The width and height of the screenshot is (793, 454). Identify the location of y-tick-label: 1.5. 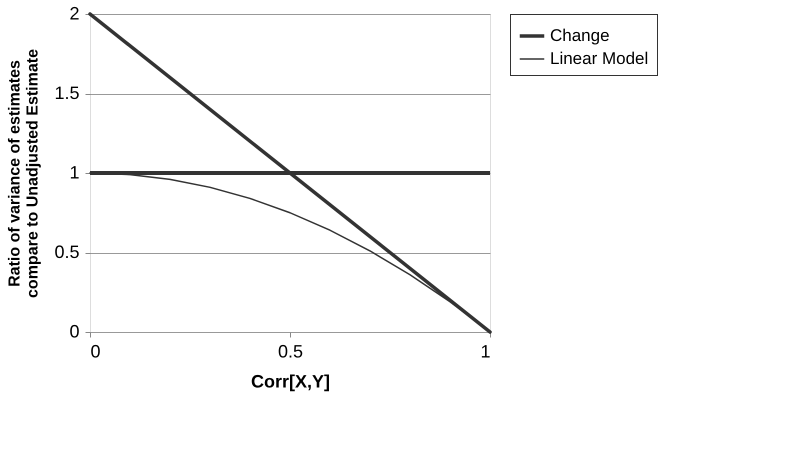
(67, 93).